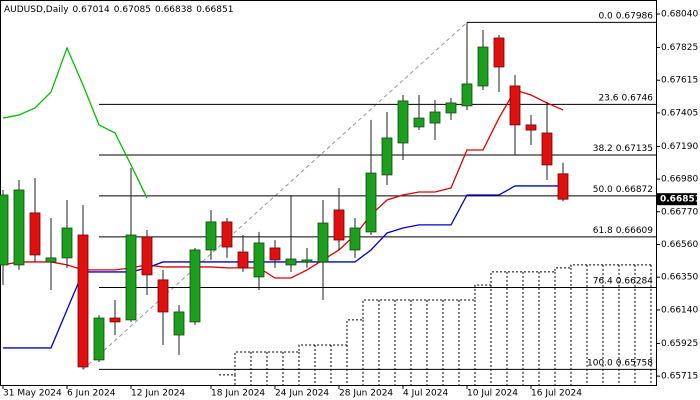 The height and width of the screenshot is (400, 700). What do you see at coordinates (603, 281) in the screenshot?
I see `fib-level: 76.4` at bounding box center [603, 281].